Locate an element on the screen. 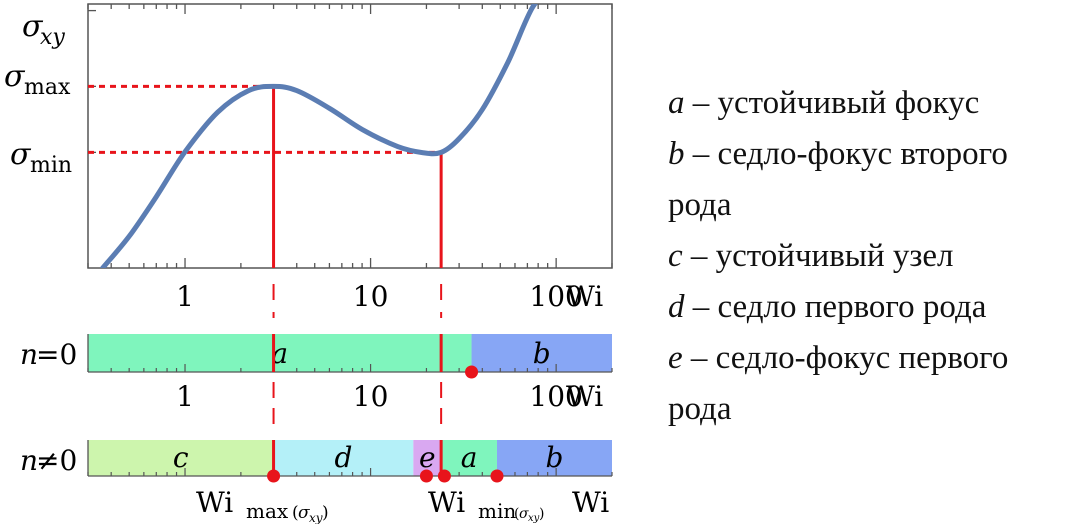 This screenshot has width=1083, height=524. bar-segment-c is located at coordinates (181, 458).